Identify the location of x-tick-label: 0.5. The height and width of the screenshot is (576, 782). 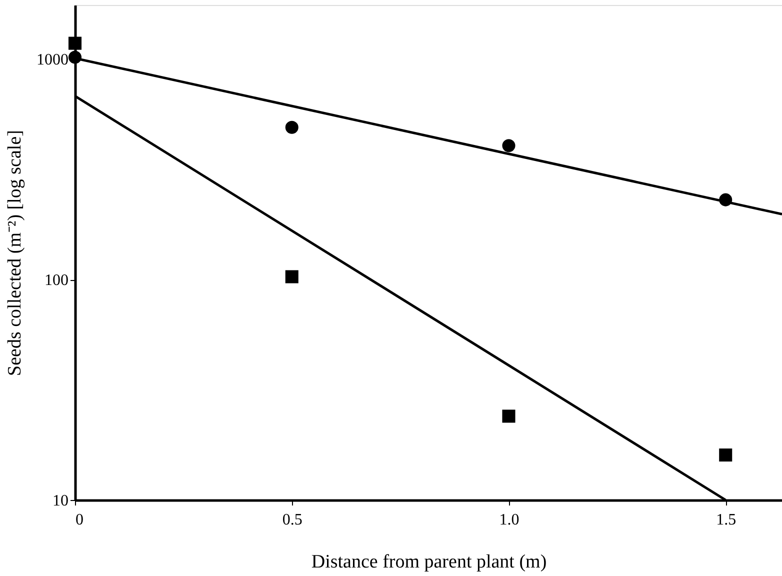
(292, 520).